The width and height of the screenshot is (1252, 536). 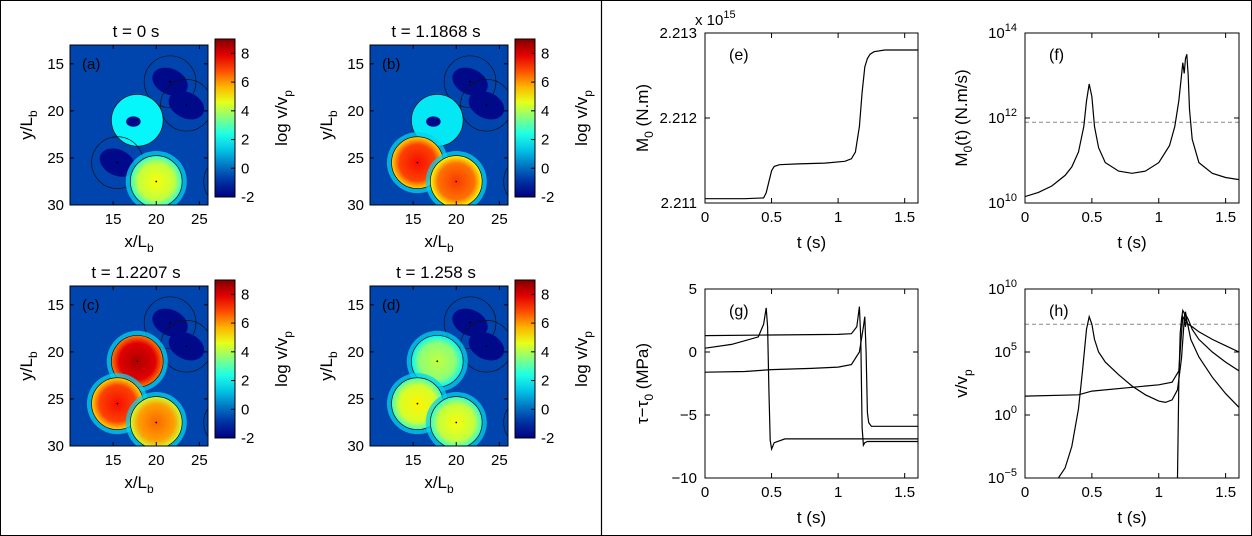 What do you see at coordinates (33, 354) in the screenshot?
I see `y-axis-label-subscript: b` at bounding box center [33, 354].